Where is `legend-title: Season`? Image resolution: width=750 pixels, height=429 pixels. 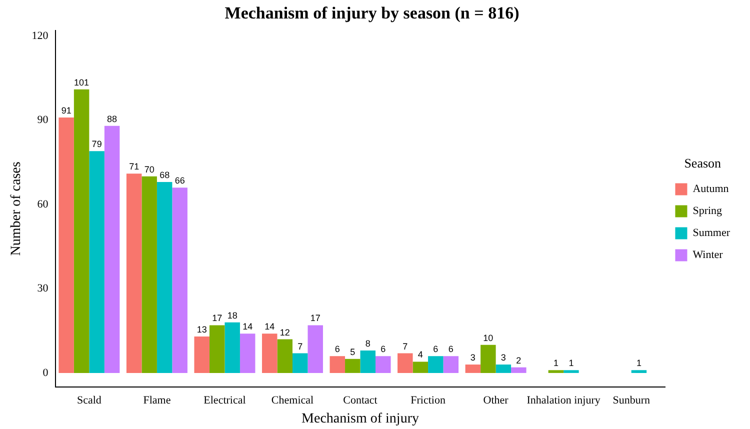 legend-title: Season is located at coordinates (703, 163).